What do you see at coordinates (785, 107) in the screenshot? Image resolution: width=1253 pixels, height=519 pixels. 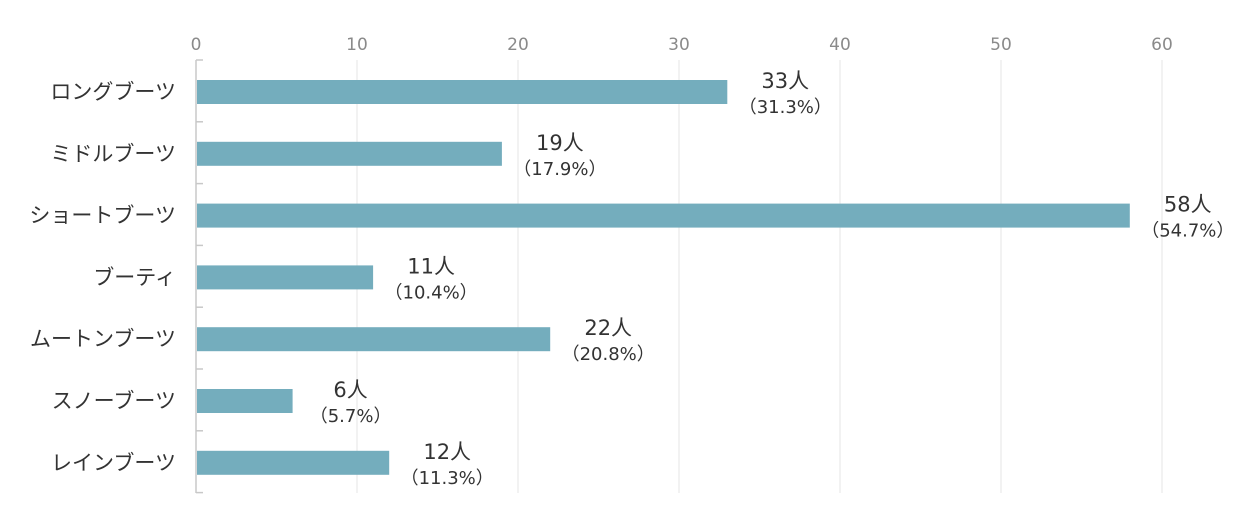 I see `percent-label: （31.3%）` at bounding box center [785, 107].